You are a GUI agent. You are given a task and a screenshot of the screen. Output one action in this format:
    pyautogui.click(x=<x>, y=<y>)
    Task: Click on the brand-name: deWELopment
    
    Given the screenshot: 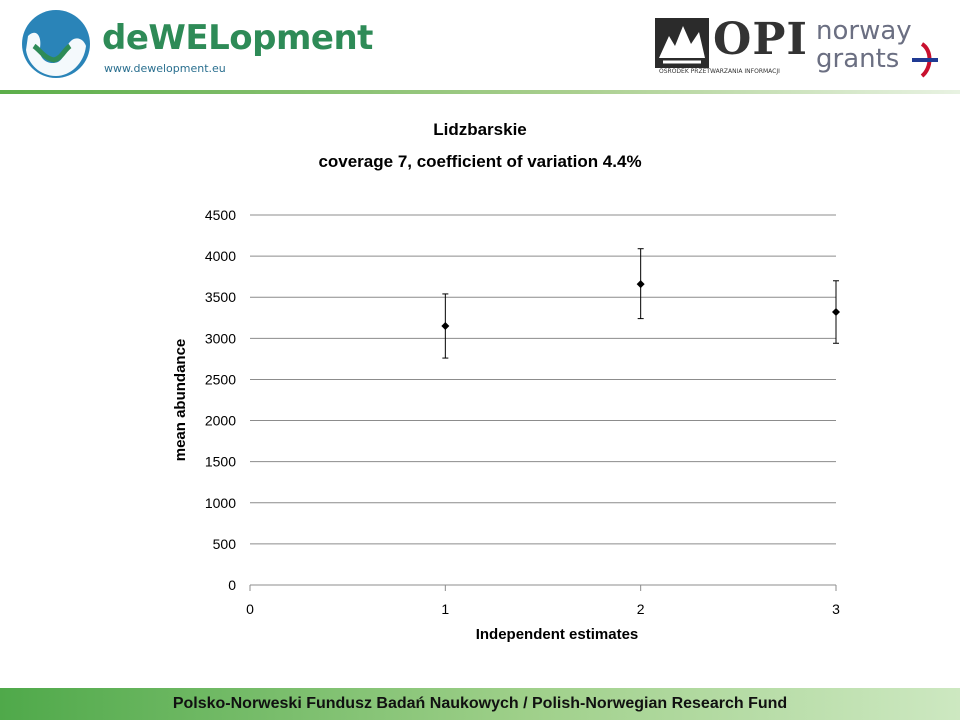 What is the action you would take?
    pyautogui.click(x=237, y=38)
    